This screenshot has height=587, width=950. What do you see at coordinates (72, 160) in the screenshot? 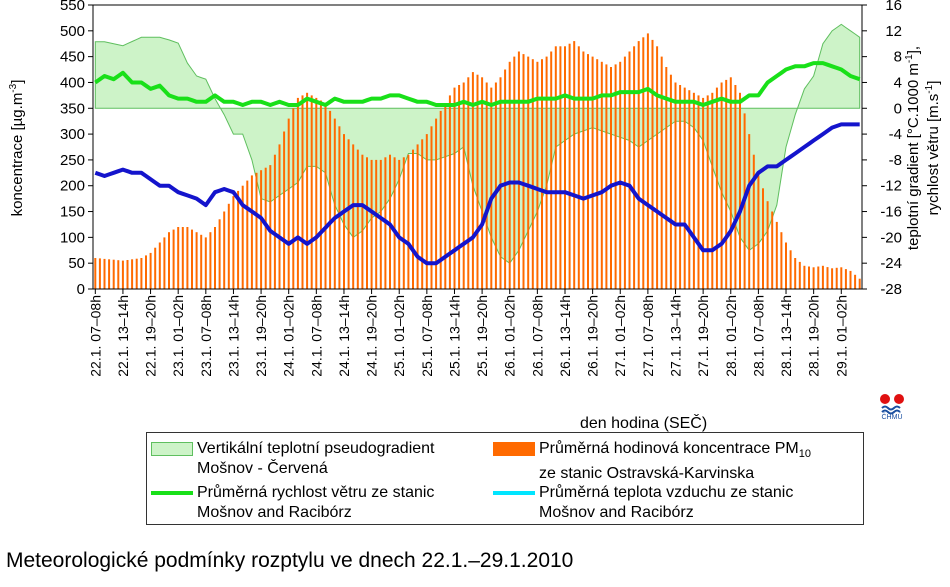
I see `y-left-tick-label: 250` at bounding box center [72, 160].